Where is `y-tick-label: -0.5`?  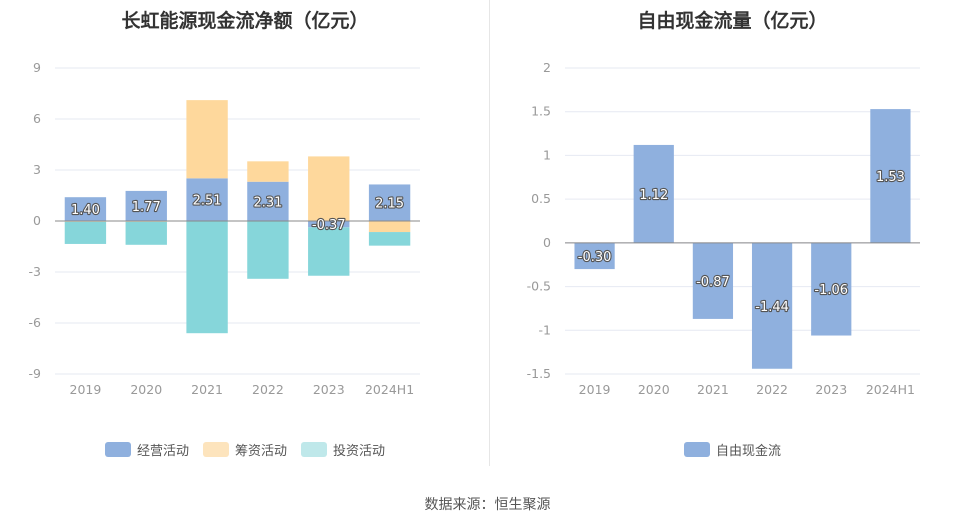 y-tick-label: -0.5 is located at coordinates (539, 286).